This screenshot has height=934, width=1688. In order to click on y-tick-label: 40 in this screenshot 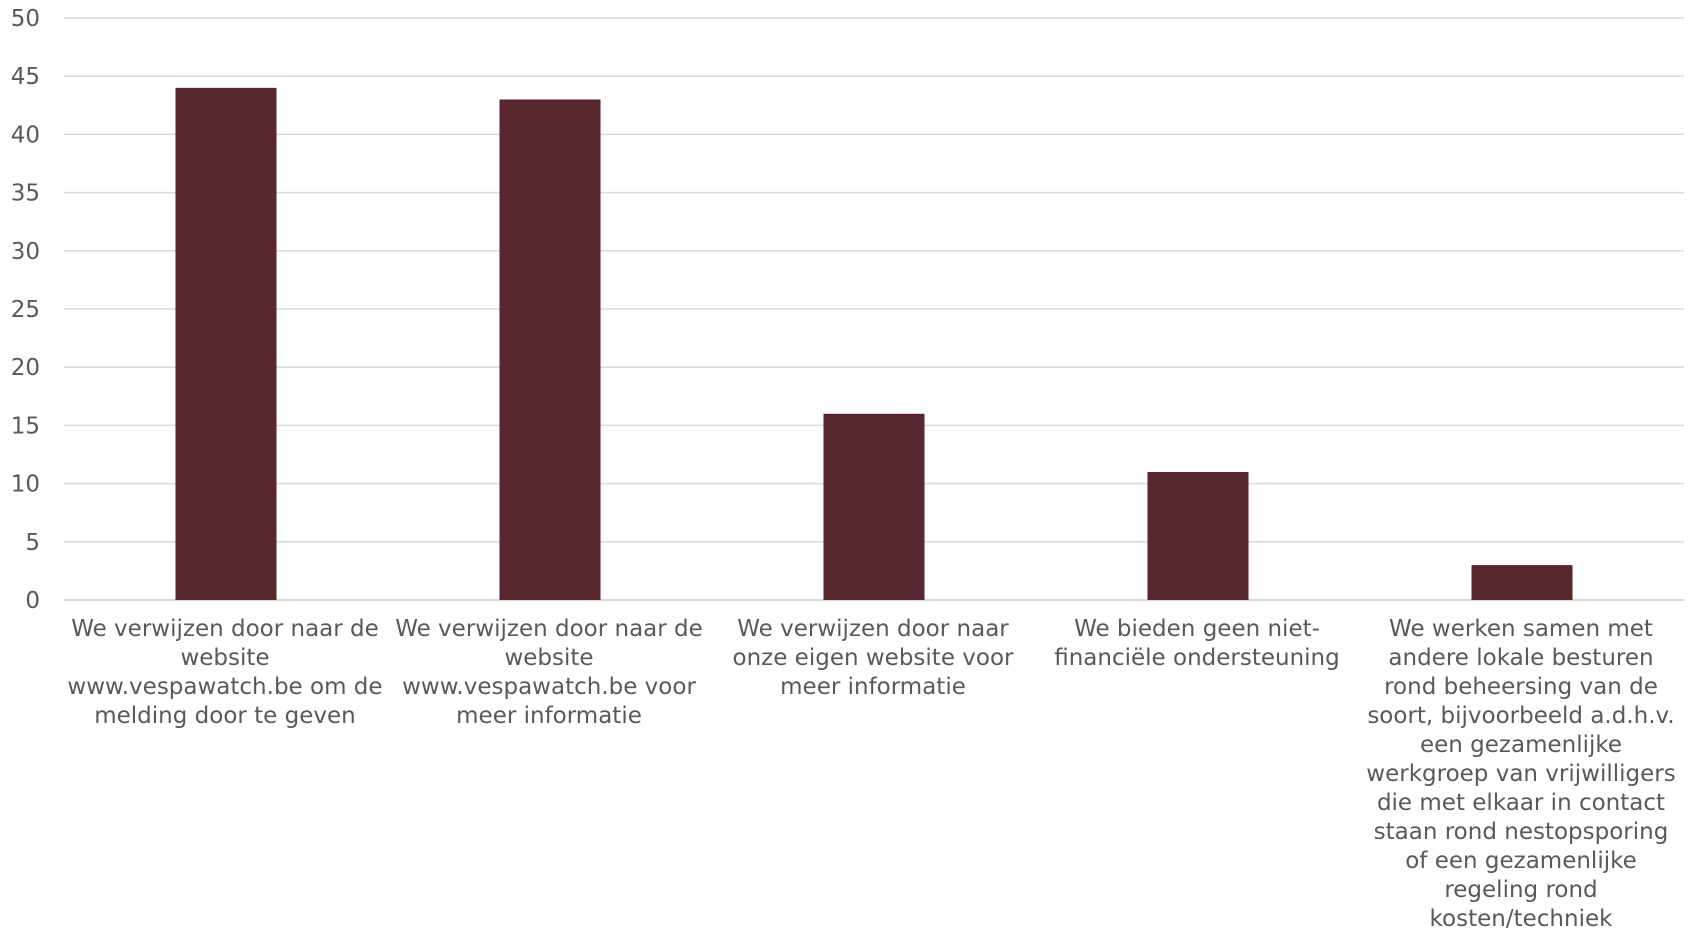, I will do `click(25, 135)`.